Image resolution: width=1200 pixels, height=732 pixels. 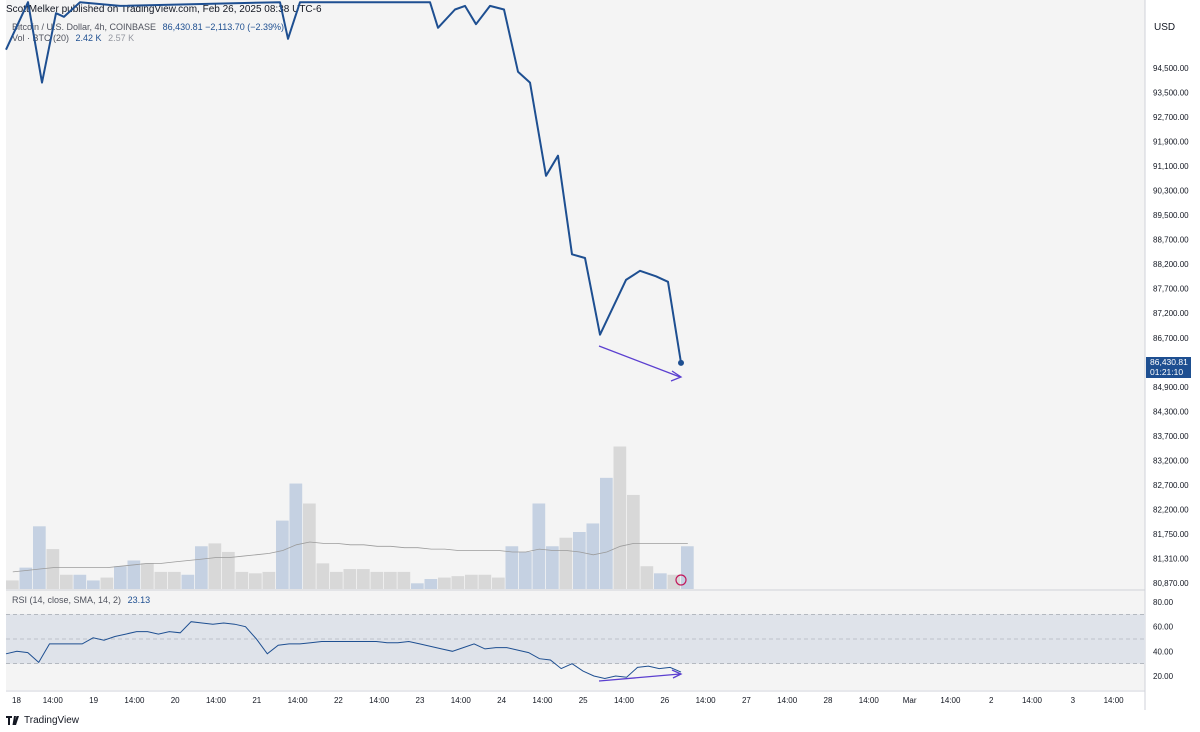 What do you see at coordinates (13, 720) in the screenshot?
I see `tradingview-logo-icon` at bounding box center [13, 720].